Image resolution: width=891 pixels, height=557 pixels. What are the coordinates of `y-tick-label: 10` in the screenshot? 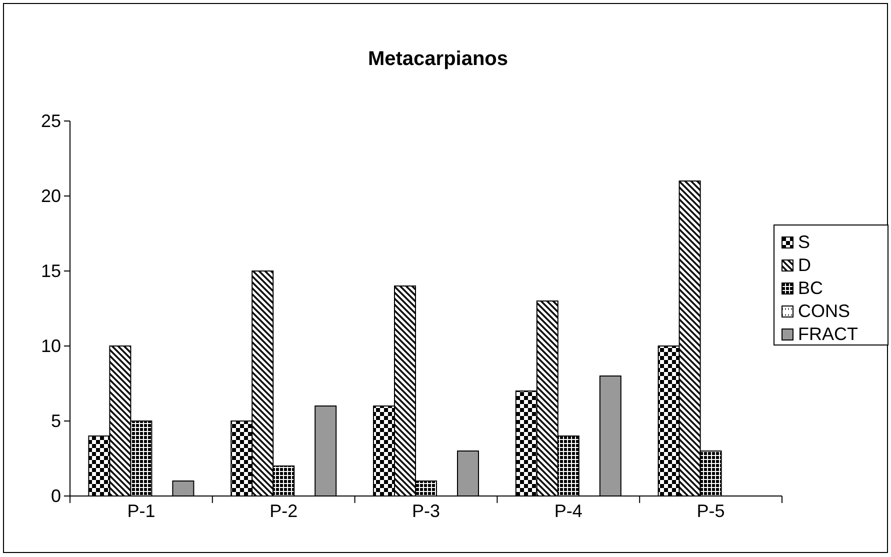 It's located at (50, 346).